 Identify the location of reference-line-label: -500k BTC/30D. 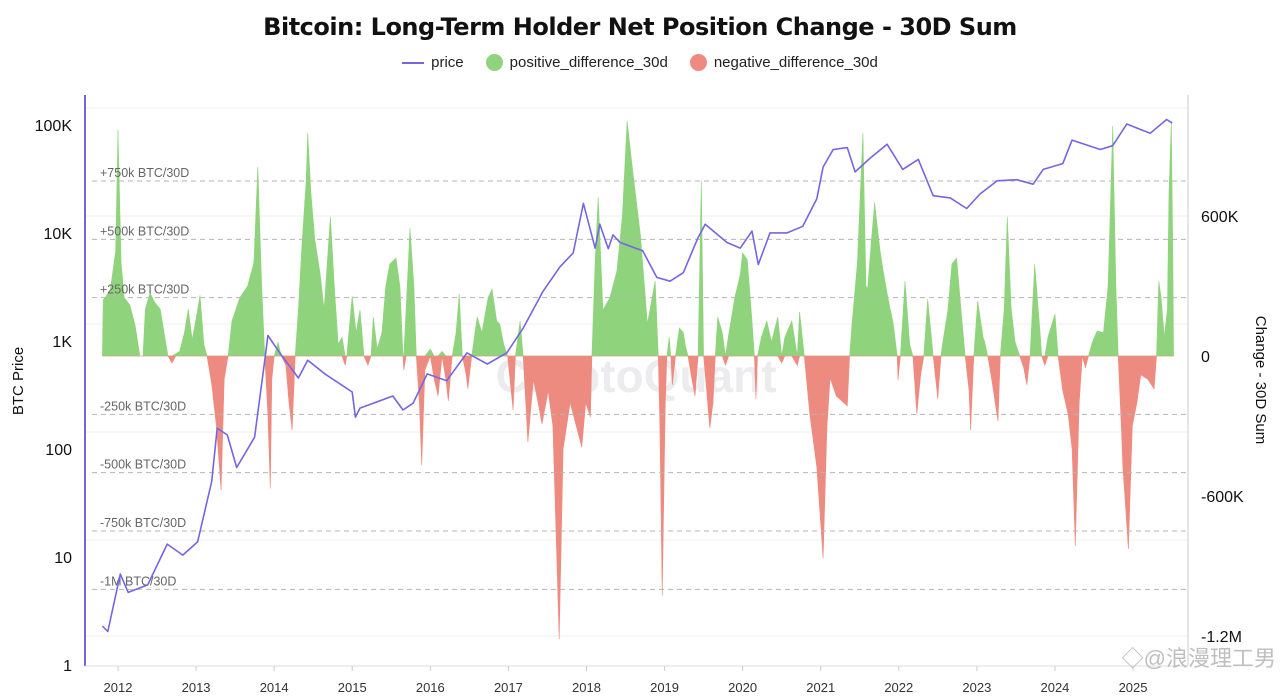
(143, 465).